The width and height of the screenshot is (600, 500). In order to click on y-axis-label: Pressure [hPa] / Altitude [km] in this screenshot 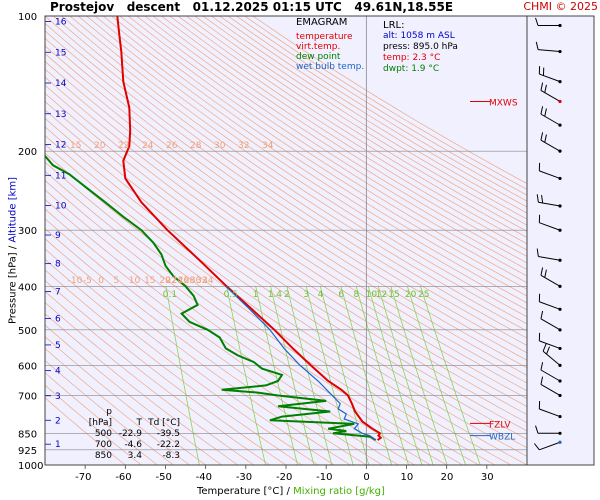, I will do `click(13, 251)`.